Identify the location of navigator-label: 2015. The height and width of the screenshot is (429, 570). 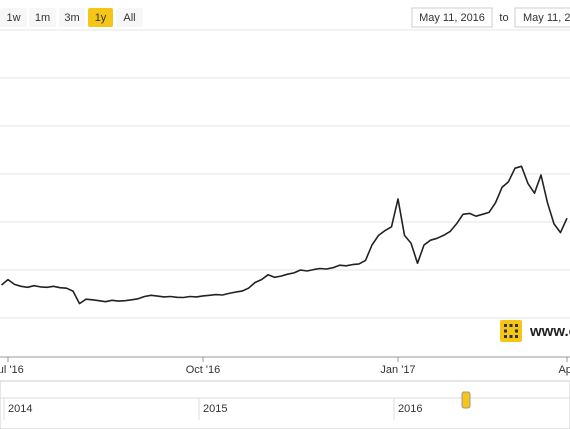
(215, 409).